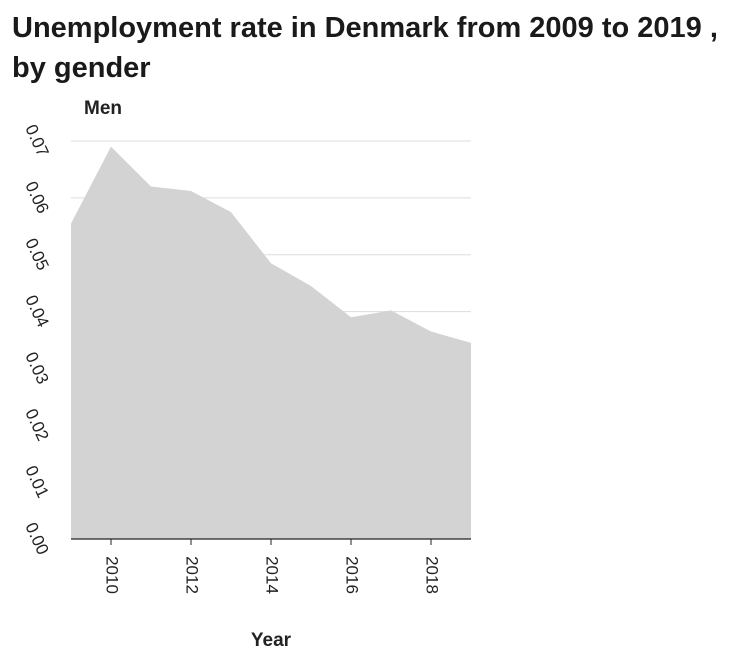 The width and height of the screenshot is (750, 662). Describe the element at coordinates (271, 640) in the screenshot. I see `x-axis-label: Year` at that location.